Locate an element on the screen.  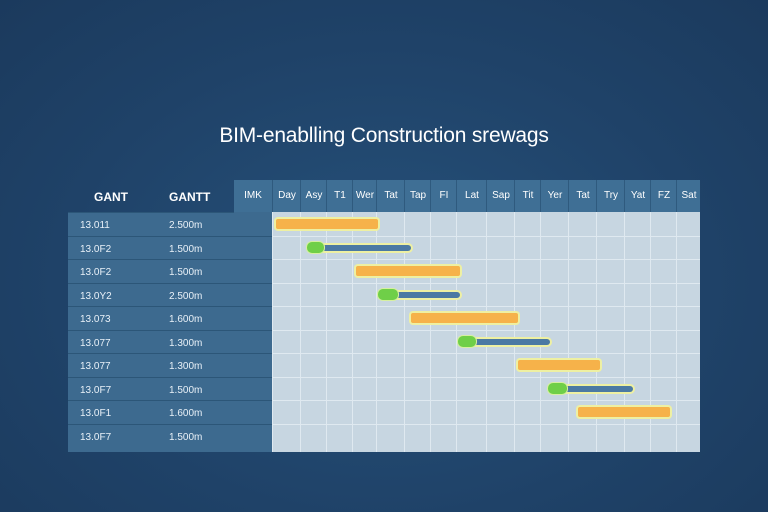
timeline-column-header: Tit is located at coordinates (527, 196).